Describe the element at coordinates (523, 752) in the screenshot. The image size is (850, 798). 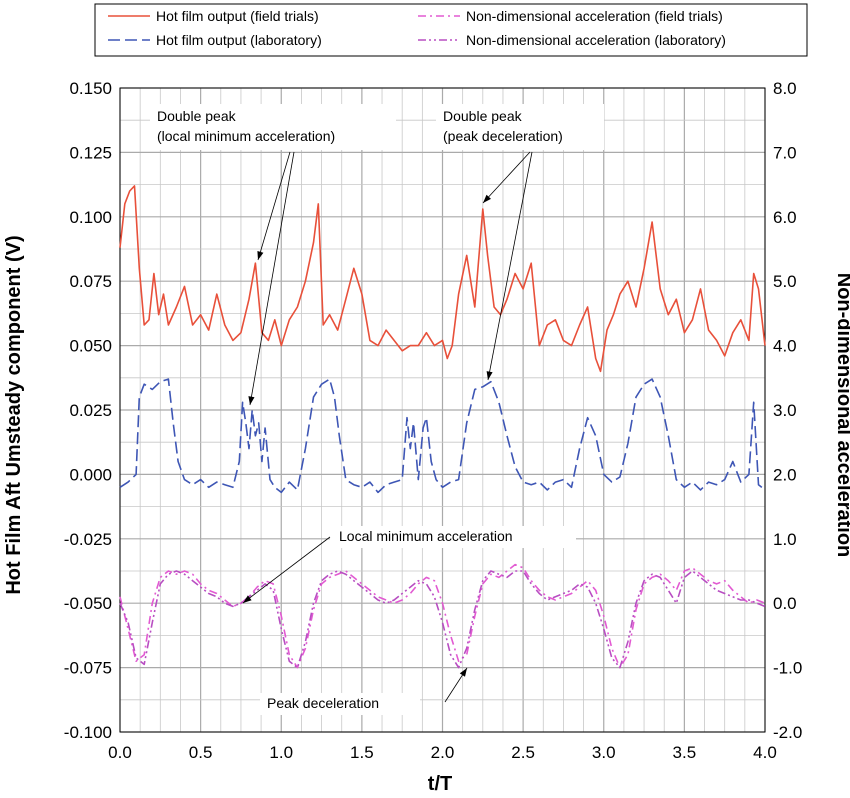
I see `x-tick-label: 2.5` at that location.